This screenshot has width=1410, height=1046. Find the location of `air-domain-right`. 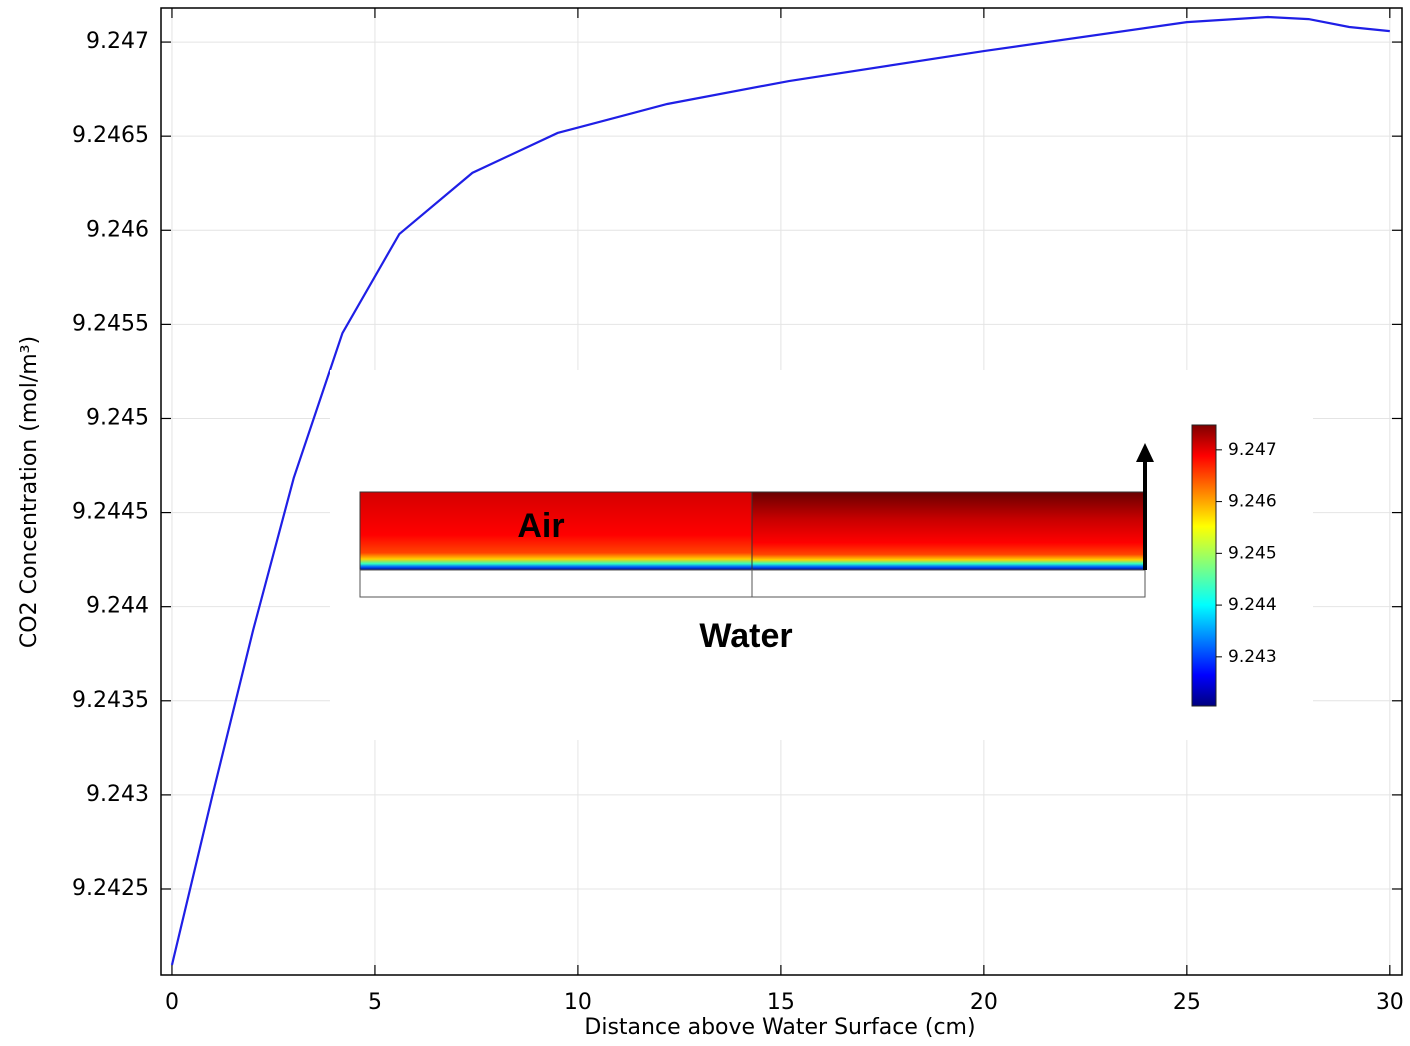

air-domain-right is located at coordinates (948, 531).